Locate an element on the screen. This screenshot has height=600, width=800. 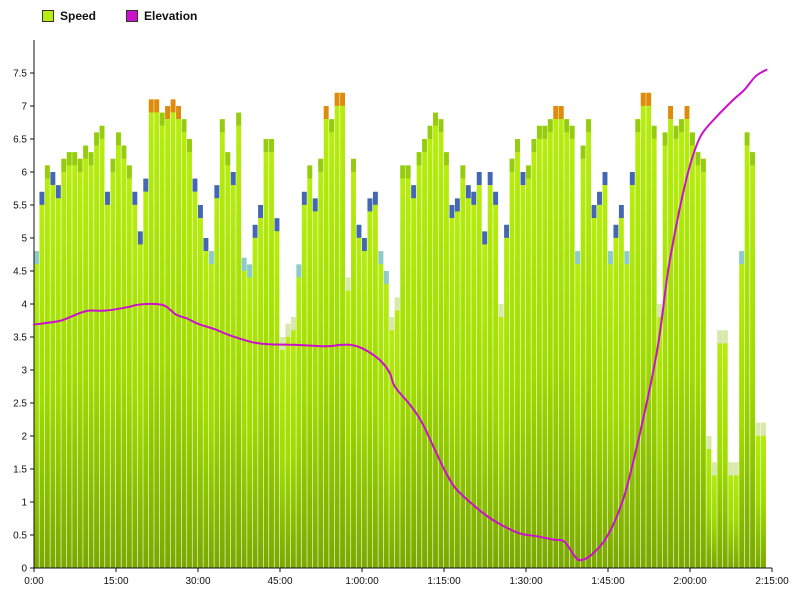
legend-label-speed: Speed is located at coordinates (78, 16).